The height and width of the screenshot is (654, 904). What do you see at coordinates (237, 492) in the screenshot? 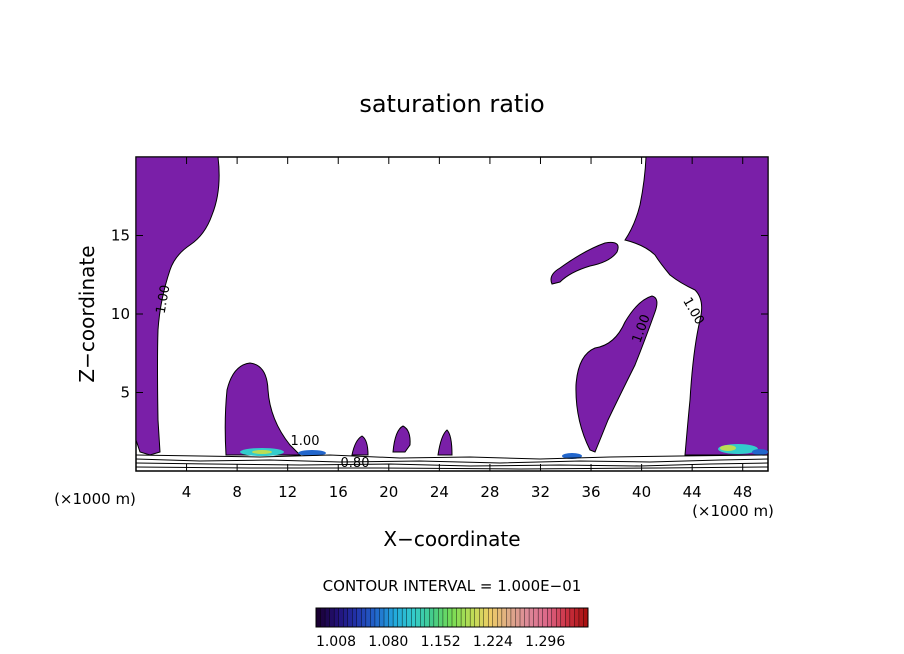
I see `x-tick-label: 8` at bounding box center [237, 492].